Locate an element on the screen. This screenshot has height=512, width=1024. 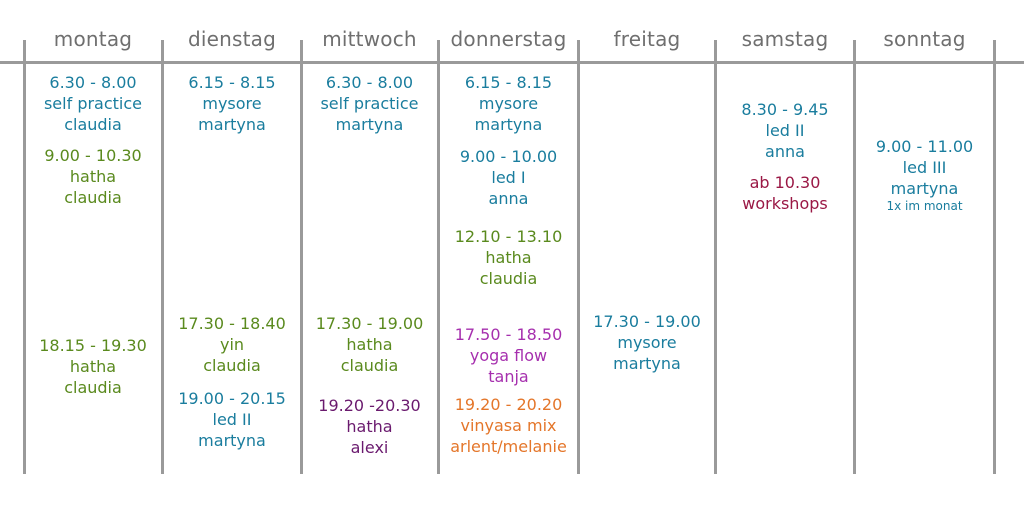
header-divider is located at coordinates (512, 62).